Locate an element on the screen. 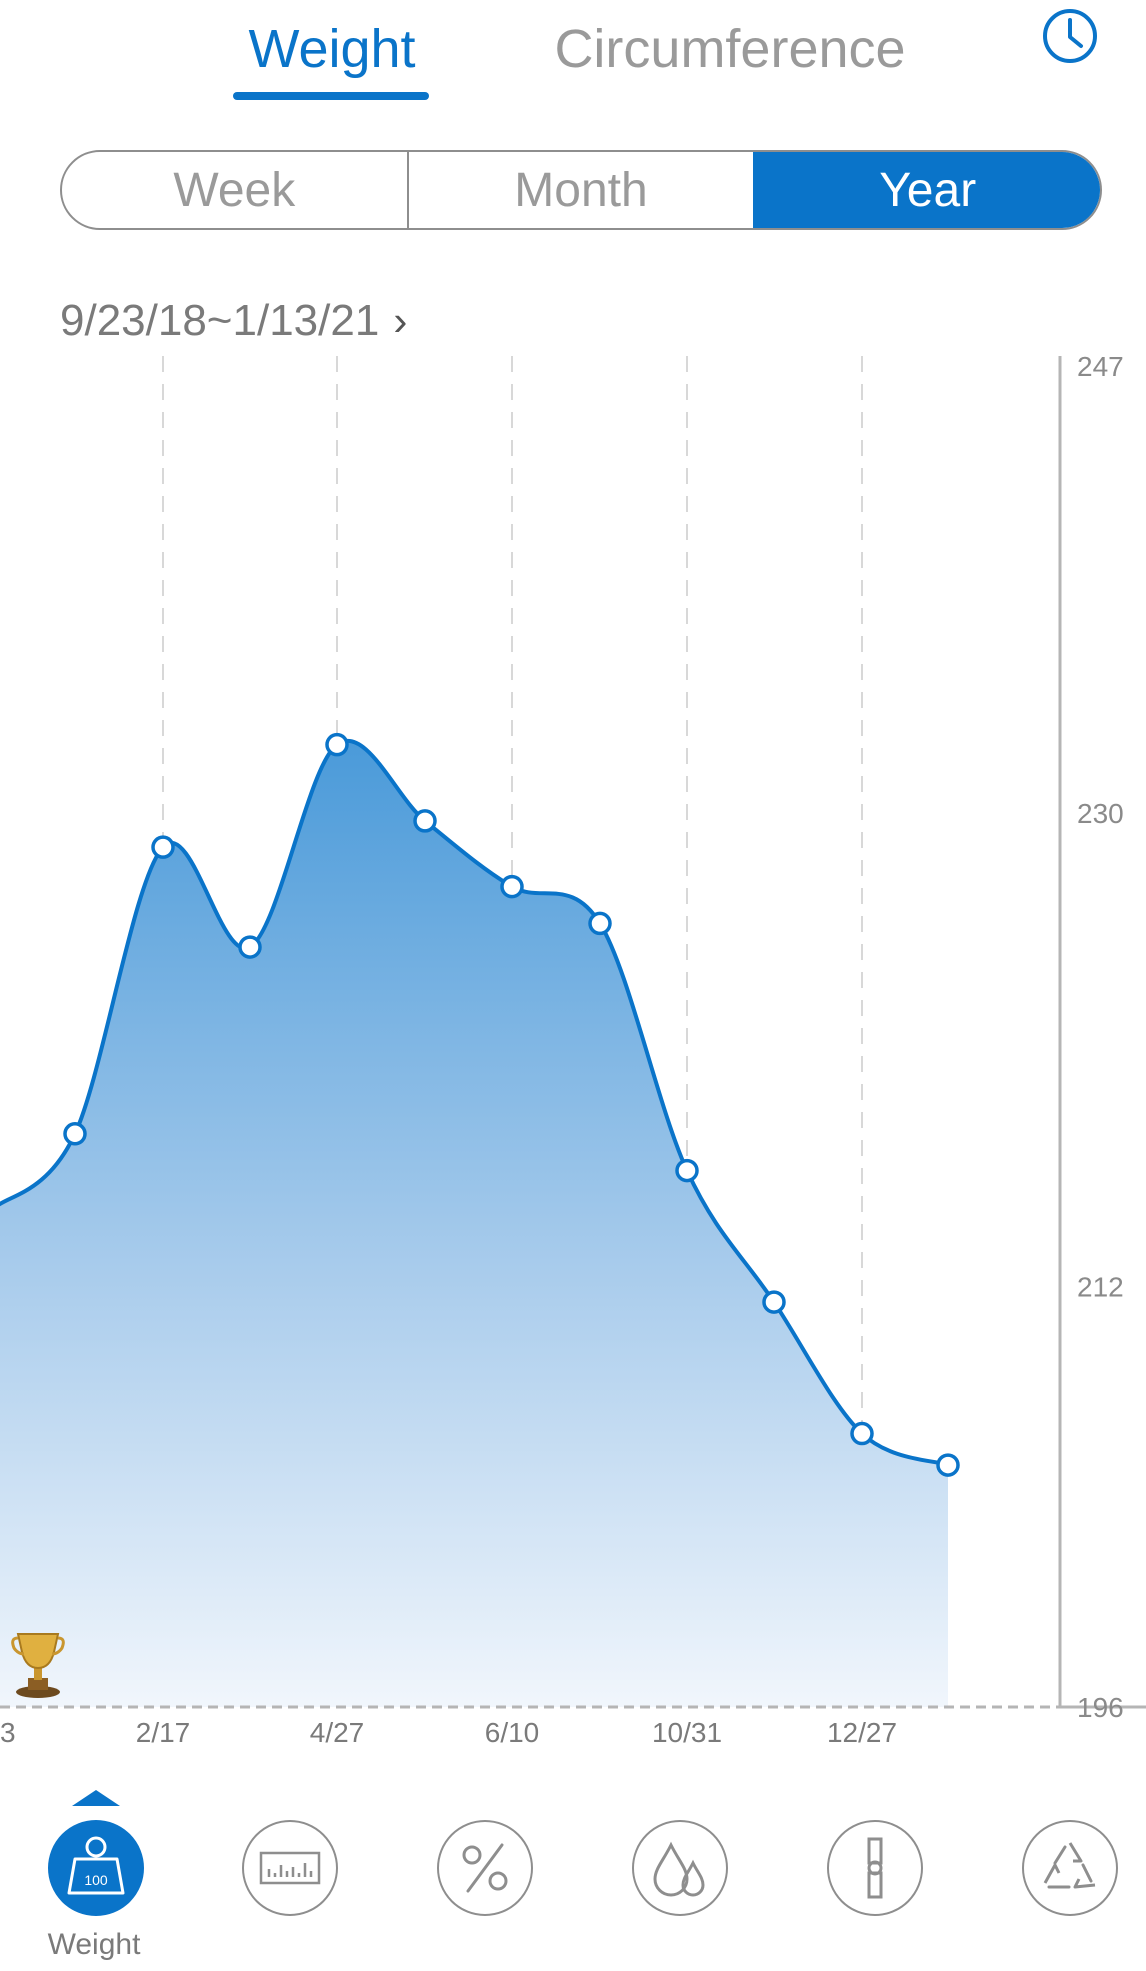 Image resolution: width=1146 pixels, height=1971 pixels. nav-weight-label: Weight is located at coordinates (94, 1944).